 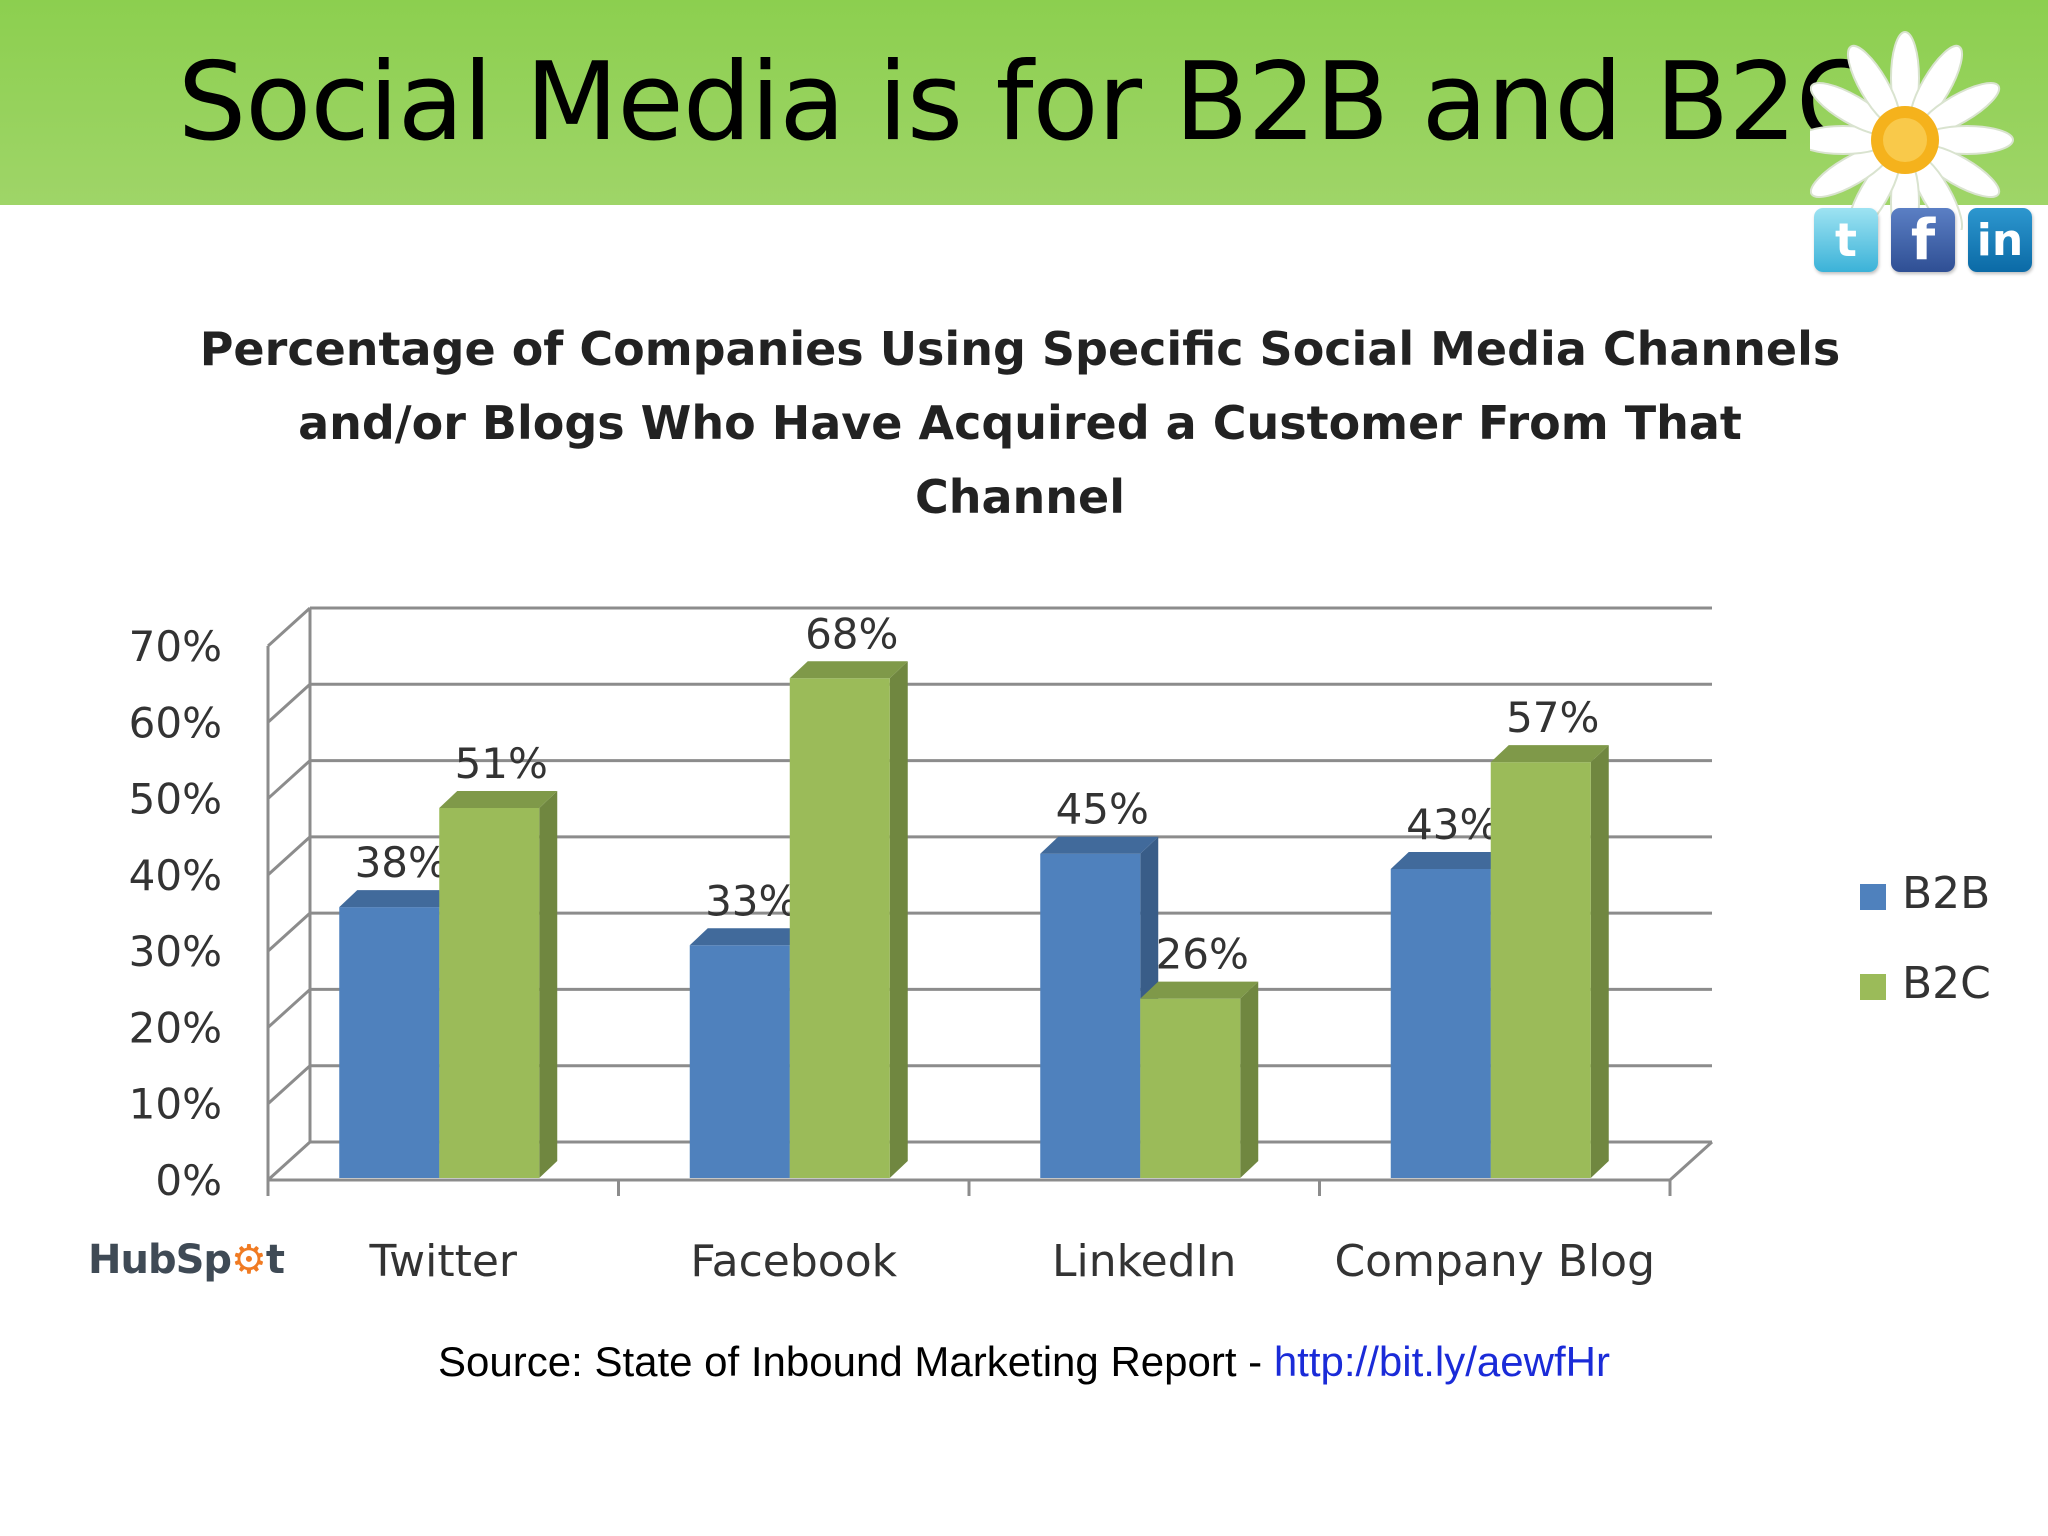 I want to click on legend-label: B2C, so click(x=1946, y=983).